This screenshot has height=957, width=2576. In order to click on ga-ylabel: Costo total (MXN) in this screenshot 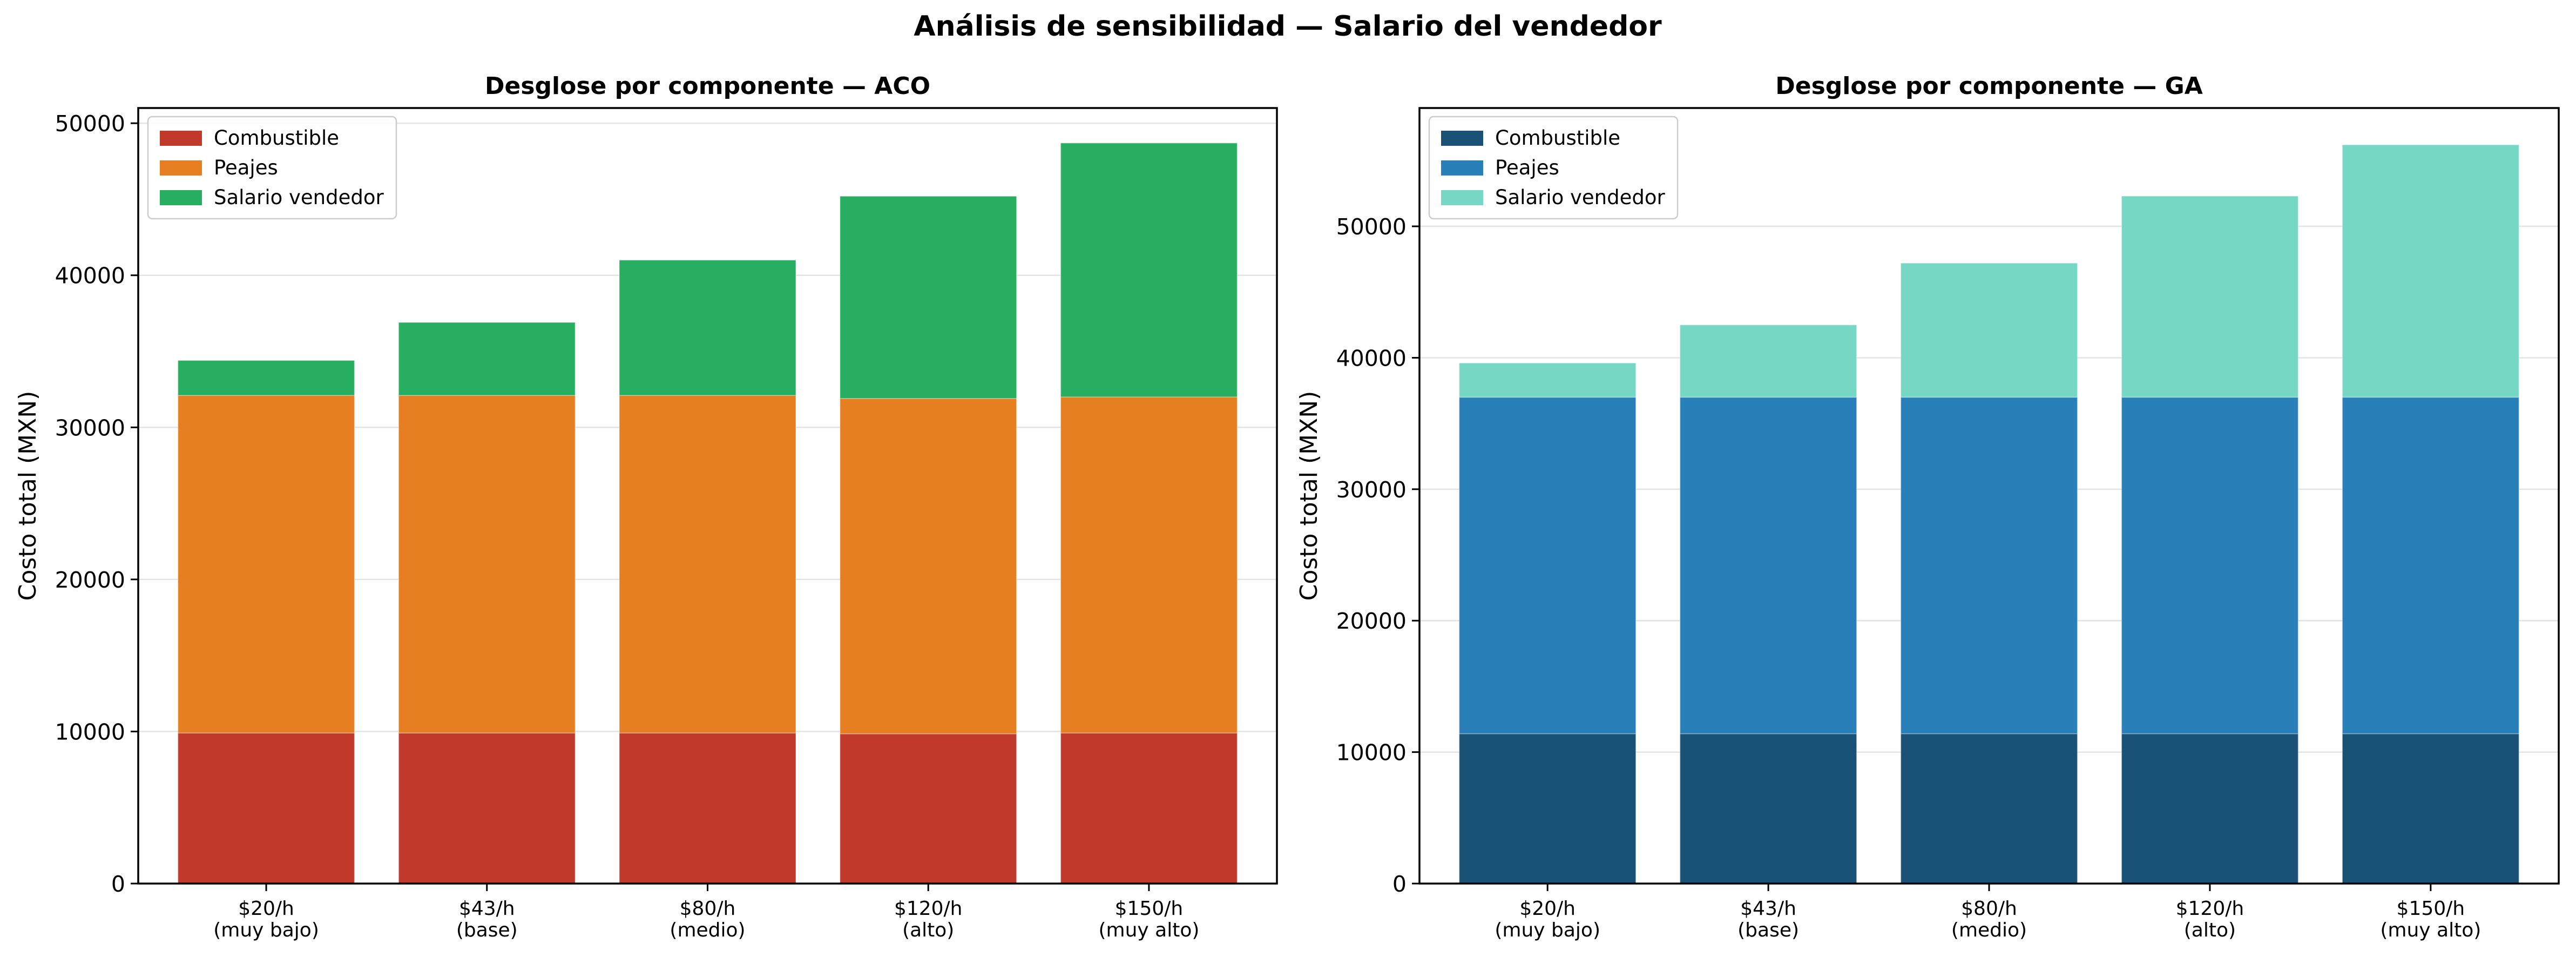, I will do `click(1309, 496)`.